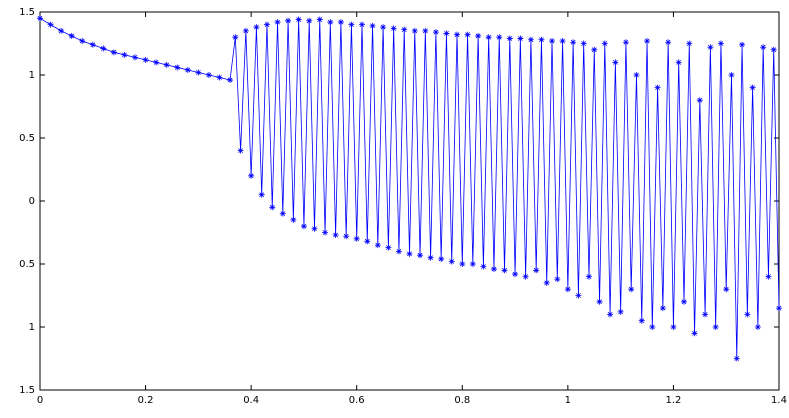  I want to click on y-tick-label: 1.5, so click(27, 390).